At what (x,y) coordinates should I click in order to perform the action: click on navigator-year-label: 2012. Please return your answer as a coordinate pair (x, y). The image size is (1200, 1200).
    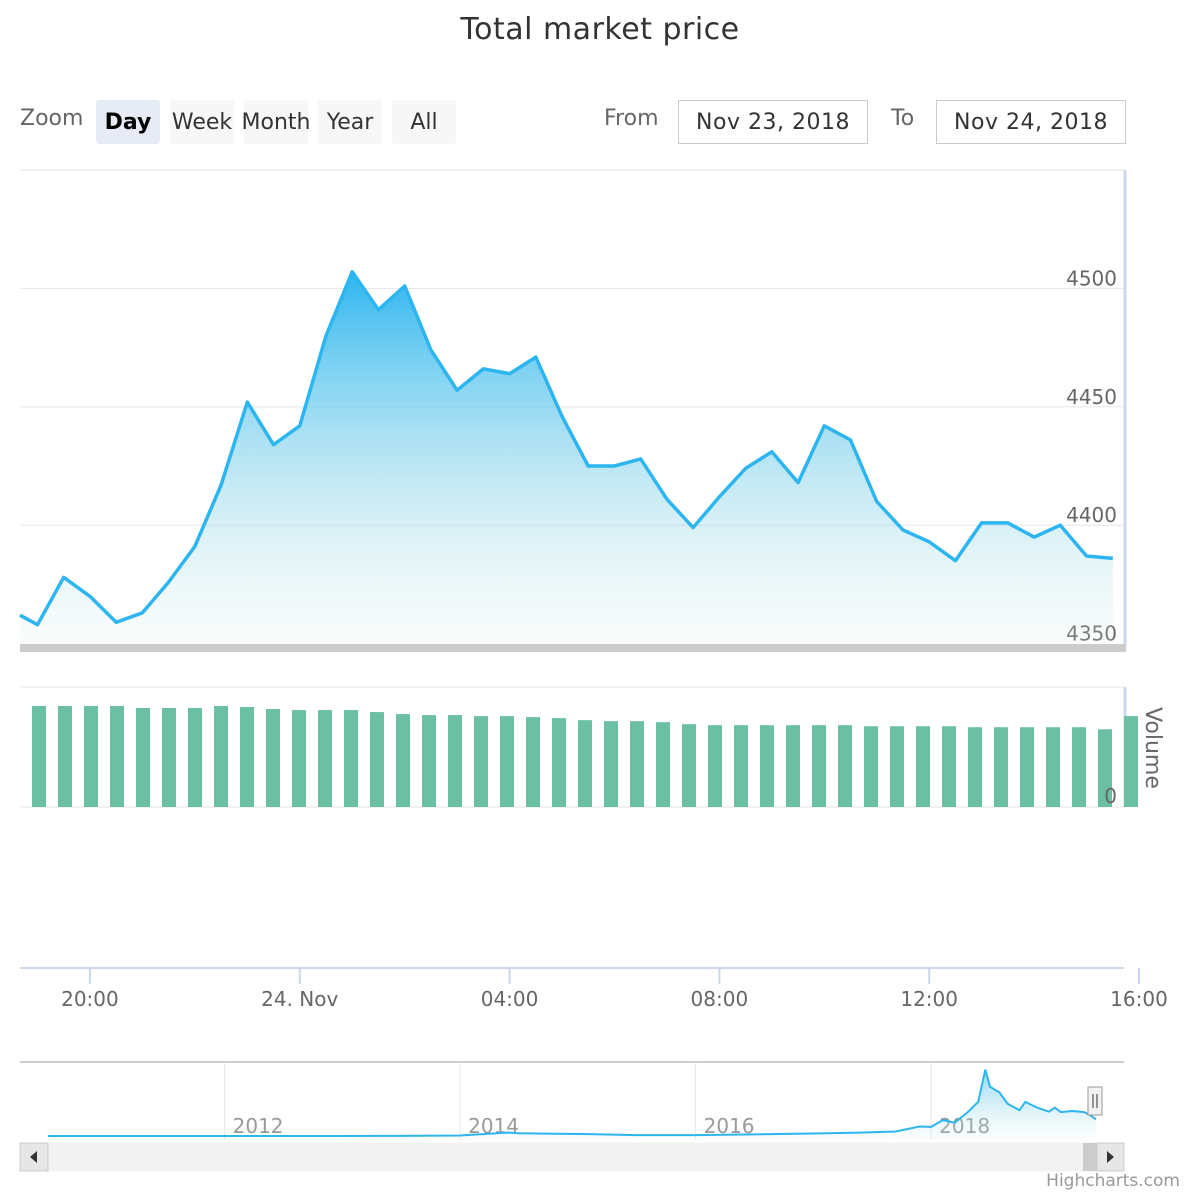
    Looking at the image, I should click on (258, 1126).